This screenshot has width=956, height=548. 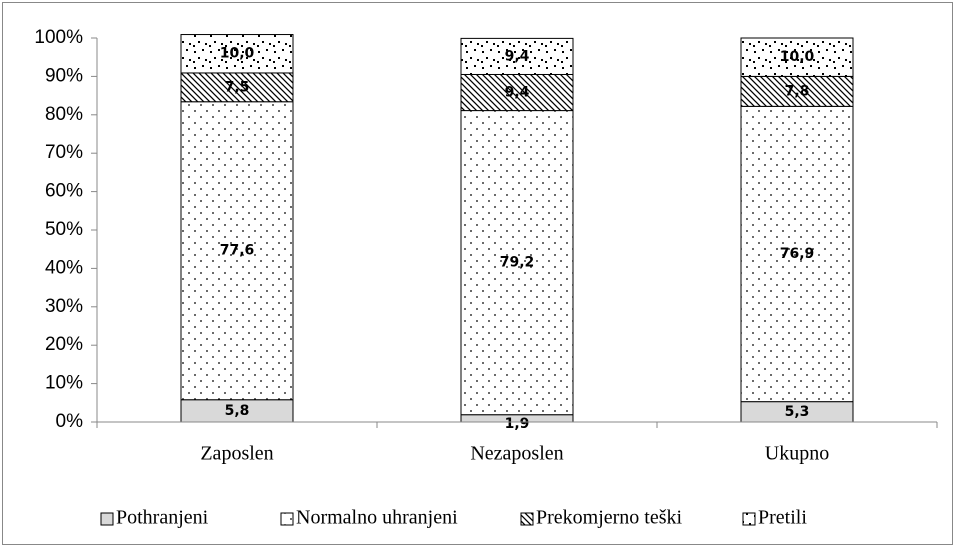 I want to click on y-tick-label: 40%, so click(x=64, y=267).